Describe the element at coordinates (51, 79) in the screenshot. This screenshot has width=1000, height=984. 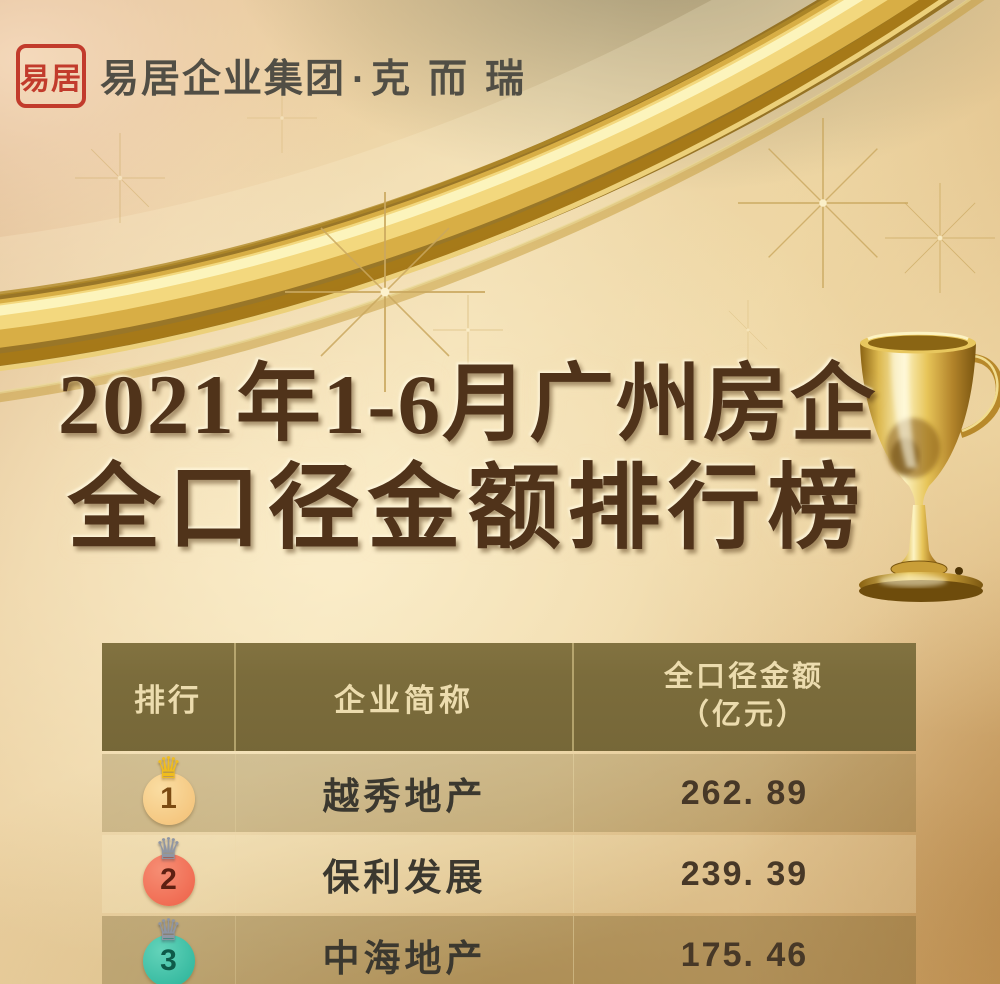
I see `seal-text: 易居` at that location.